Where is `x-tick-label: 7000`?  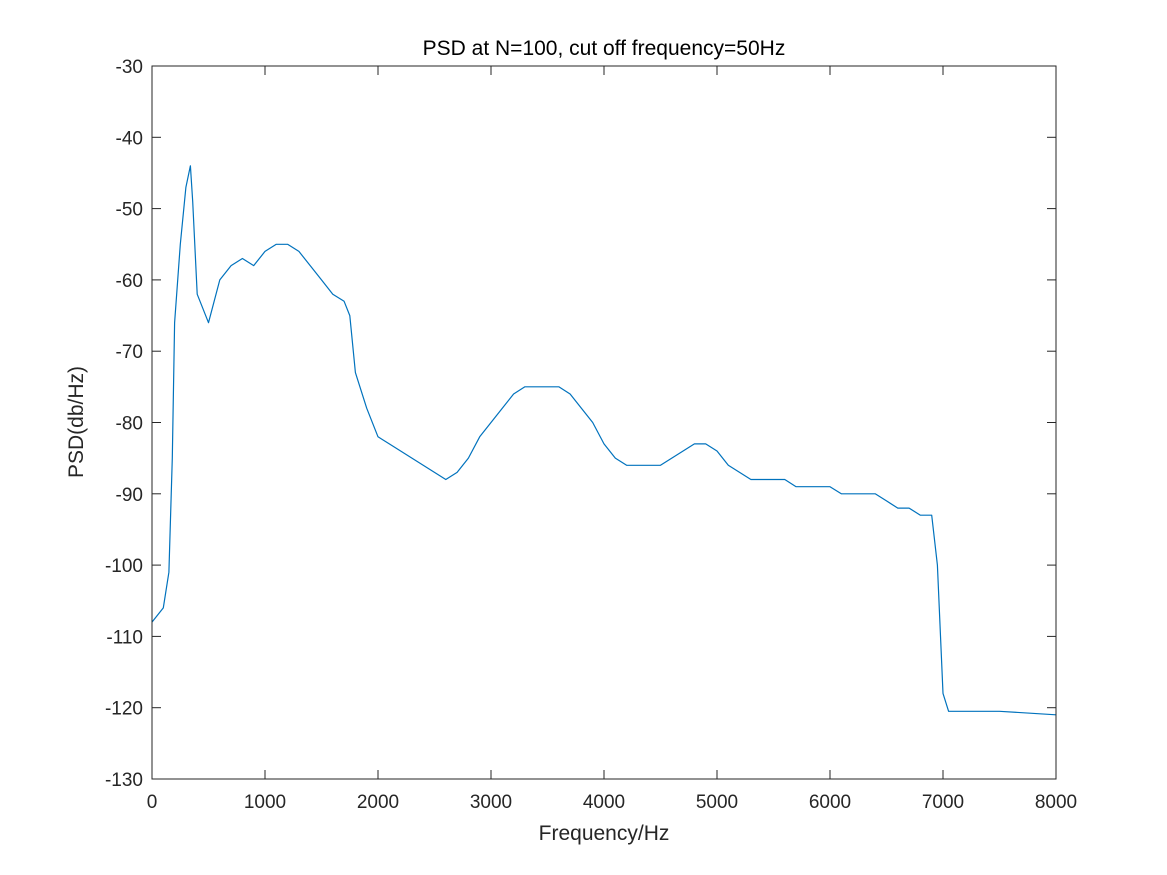 x-tick-label: 7000 is located at coordinates (943, 802).